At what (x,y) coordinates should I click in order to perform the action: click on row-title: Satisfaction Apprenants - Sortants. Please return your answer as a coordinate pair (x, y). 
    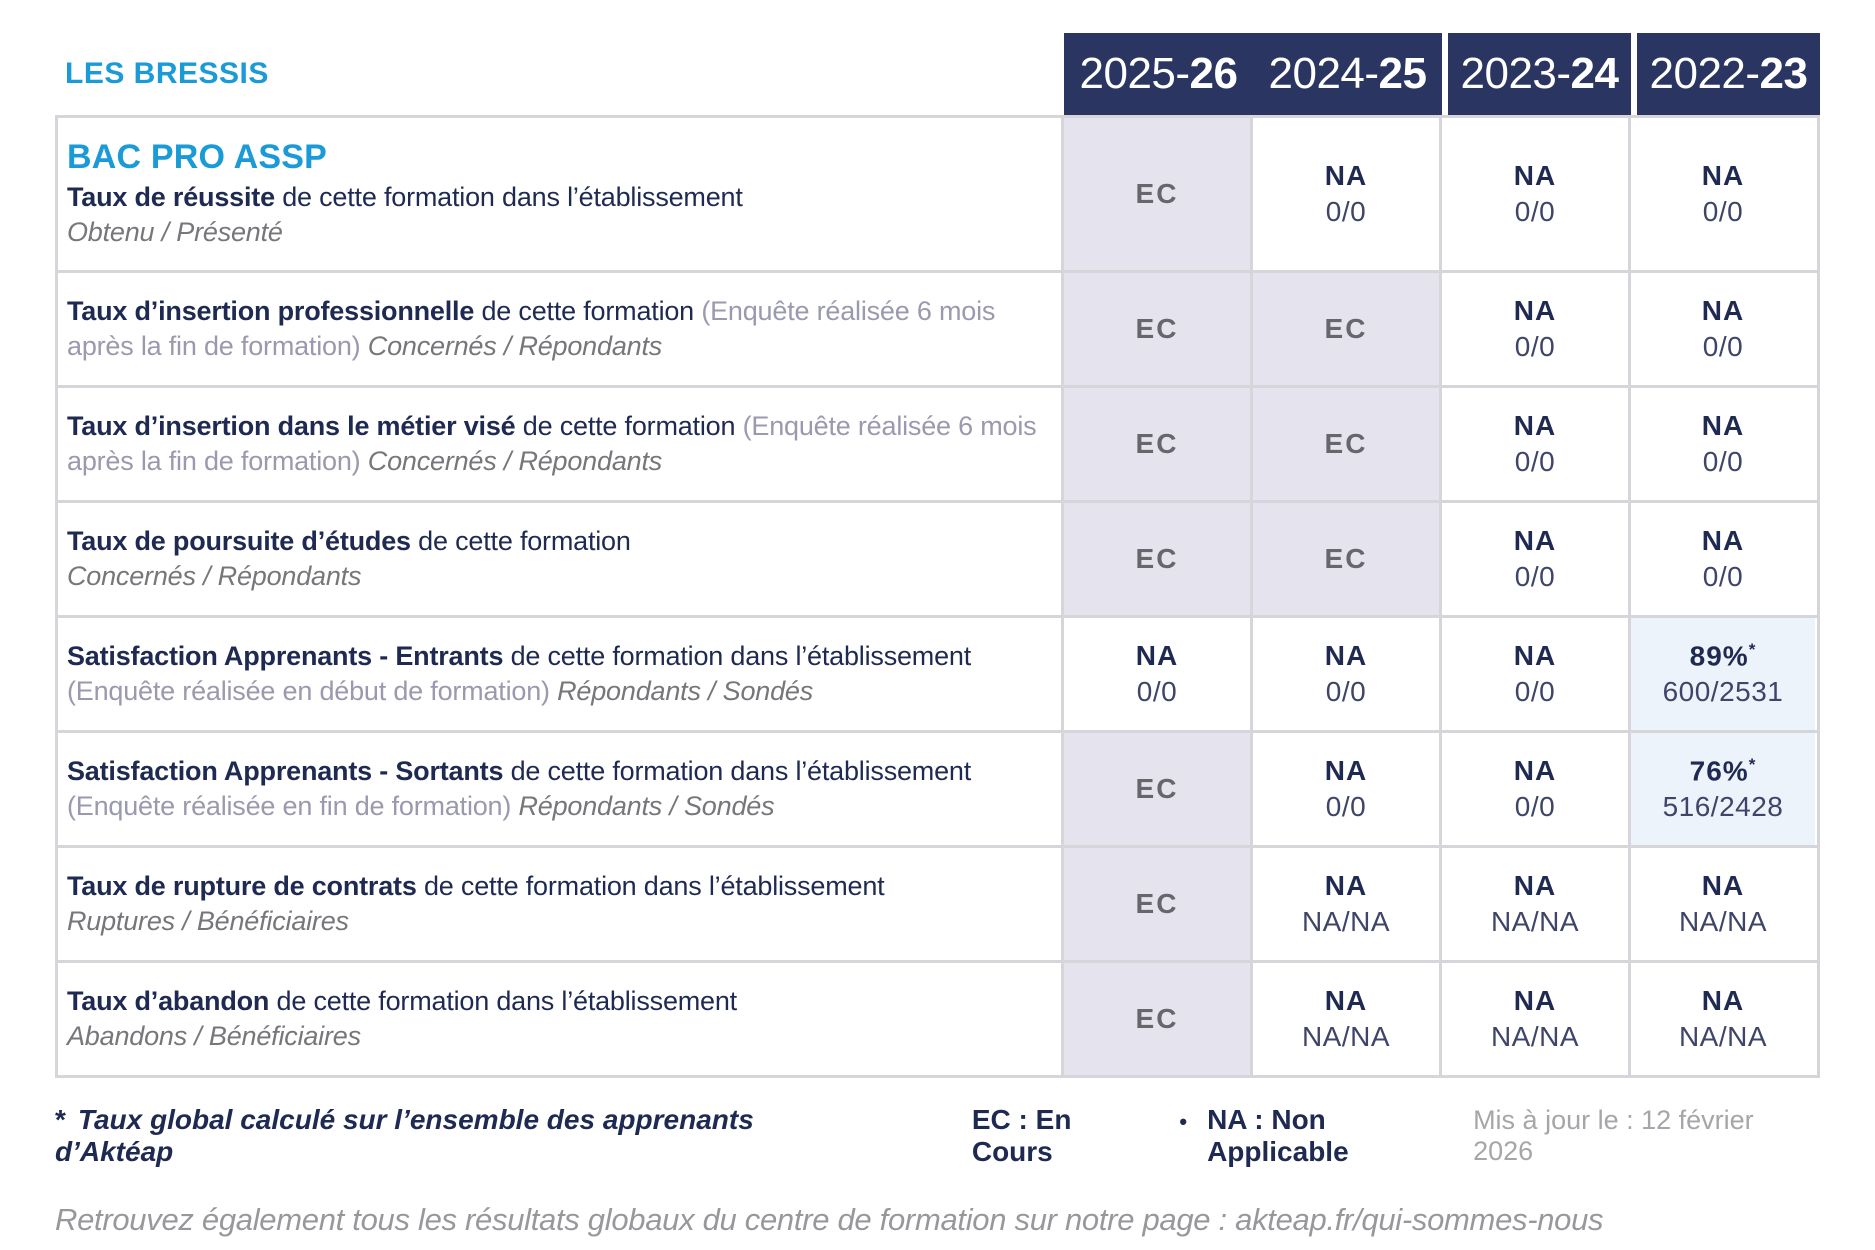
    Looking at the image, I should click on (285, 770).